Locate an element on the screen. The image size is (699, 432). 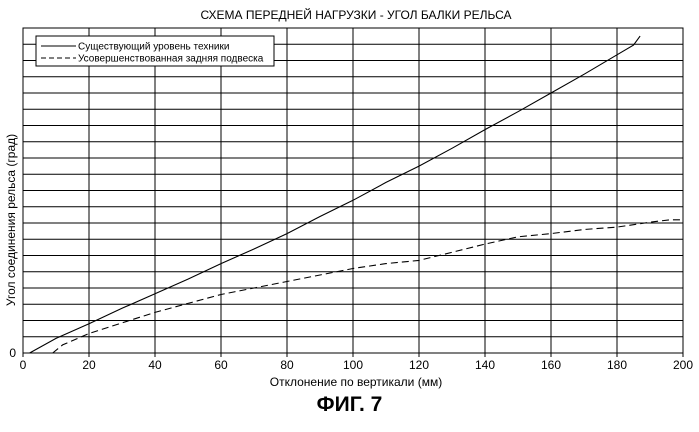
x-tick-label: 0 is located at coordinates (23, 365).